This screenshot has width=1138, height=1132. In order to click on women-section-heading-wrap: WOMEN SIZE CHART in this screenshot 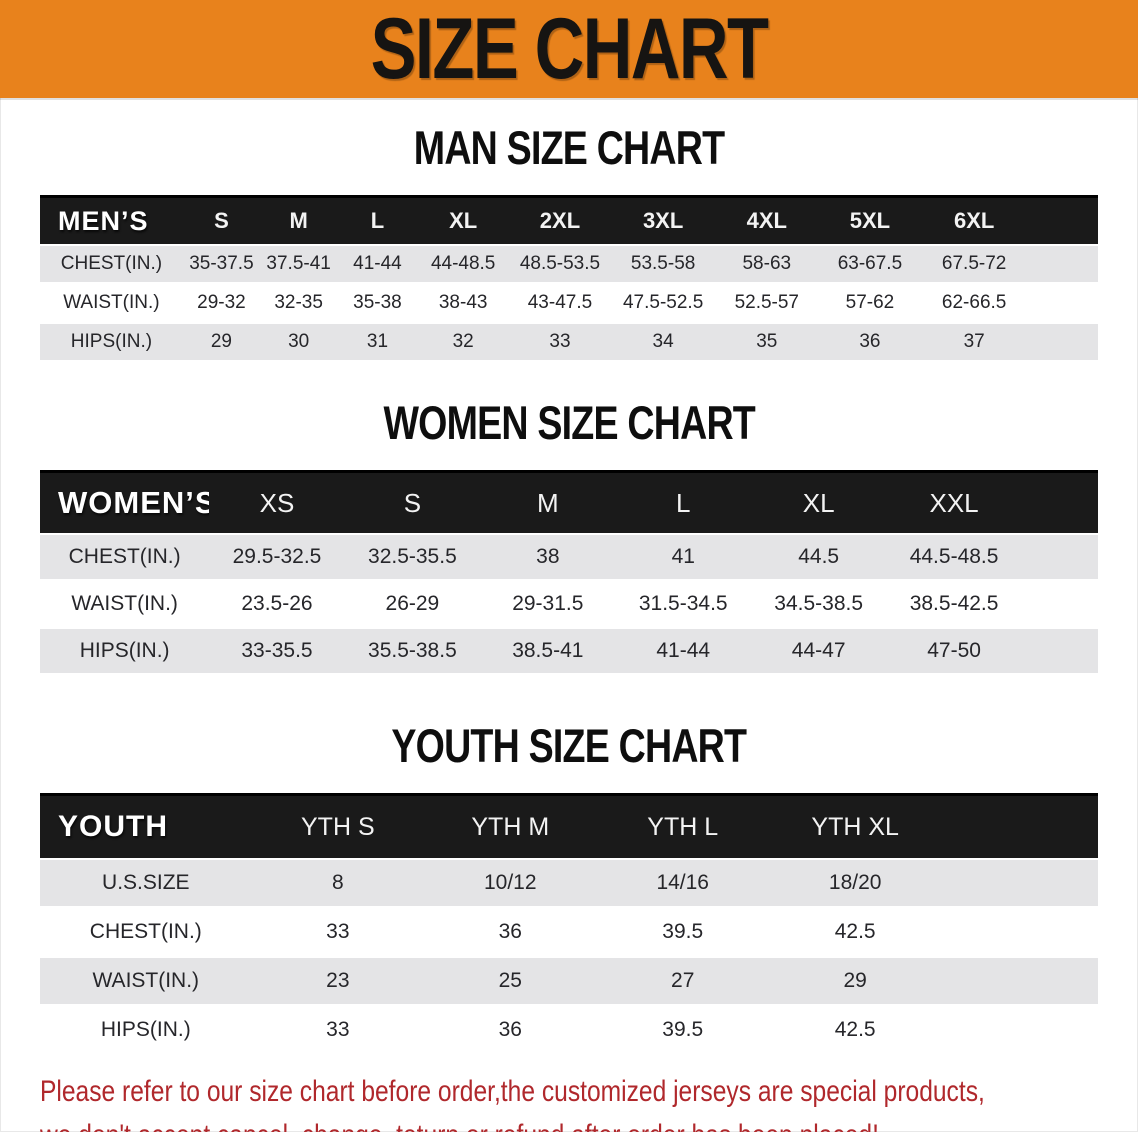, I will do `click(569, 422)`.